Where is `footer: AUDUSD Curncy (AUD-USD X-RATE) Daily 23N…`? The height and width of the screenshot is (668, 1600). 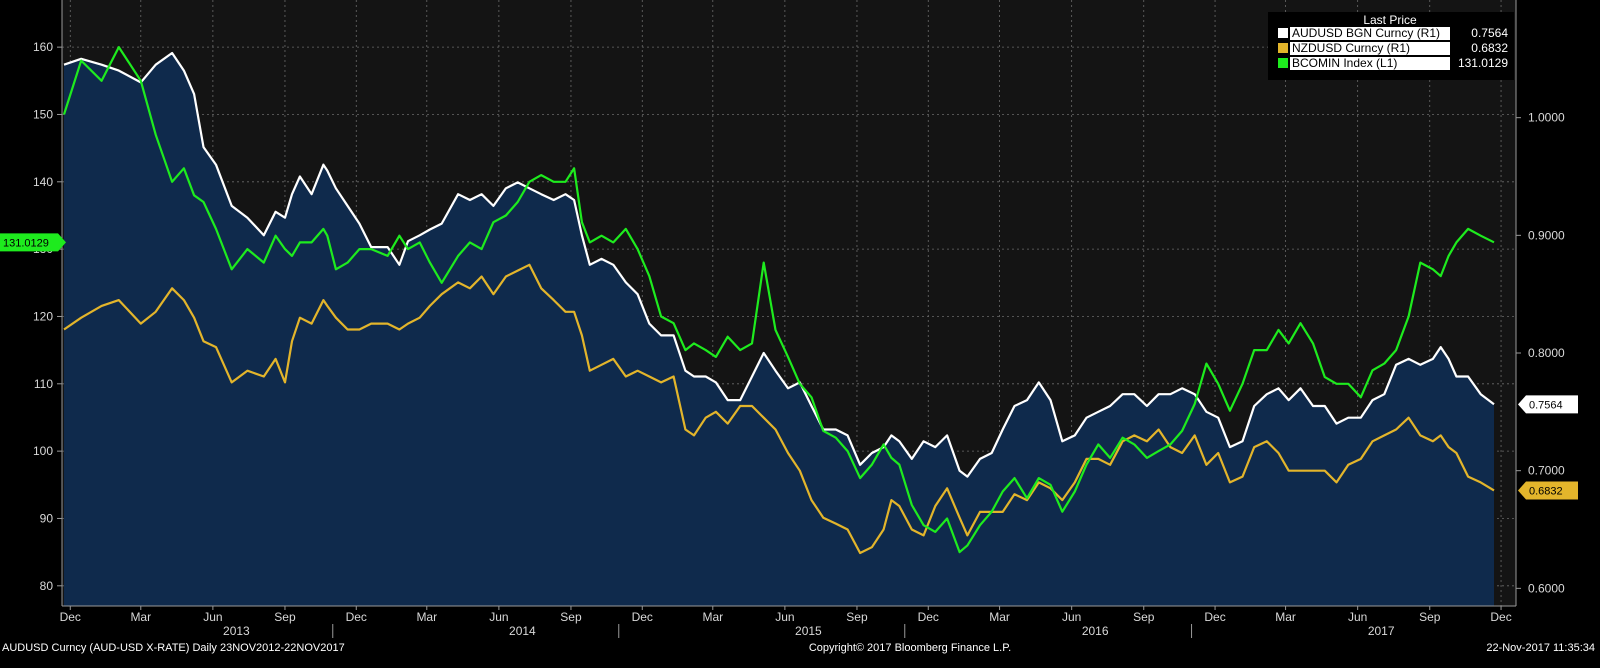
footer: AUDUSD Curncy (AUD-USD X-RATE) Daily 23N… is located at coordinates (798, 648).